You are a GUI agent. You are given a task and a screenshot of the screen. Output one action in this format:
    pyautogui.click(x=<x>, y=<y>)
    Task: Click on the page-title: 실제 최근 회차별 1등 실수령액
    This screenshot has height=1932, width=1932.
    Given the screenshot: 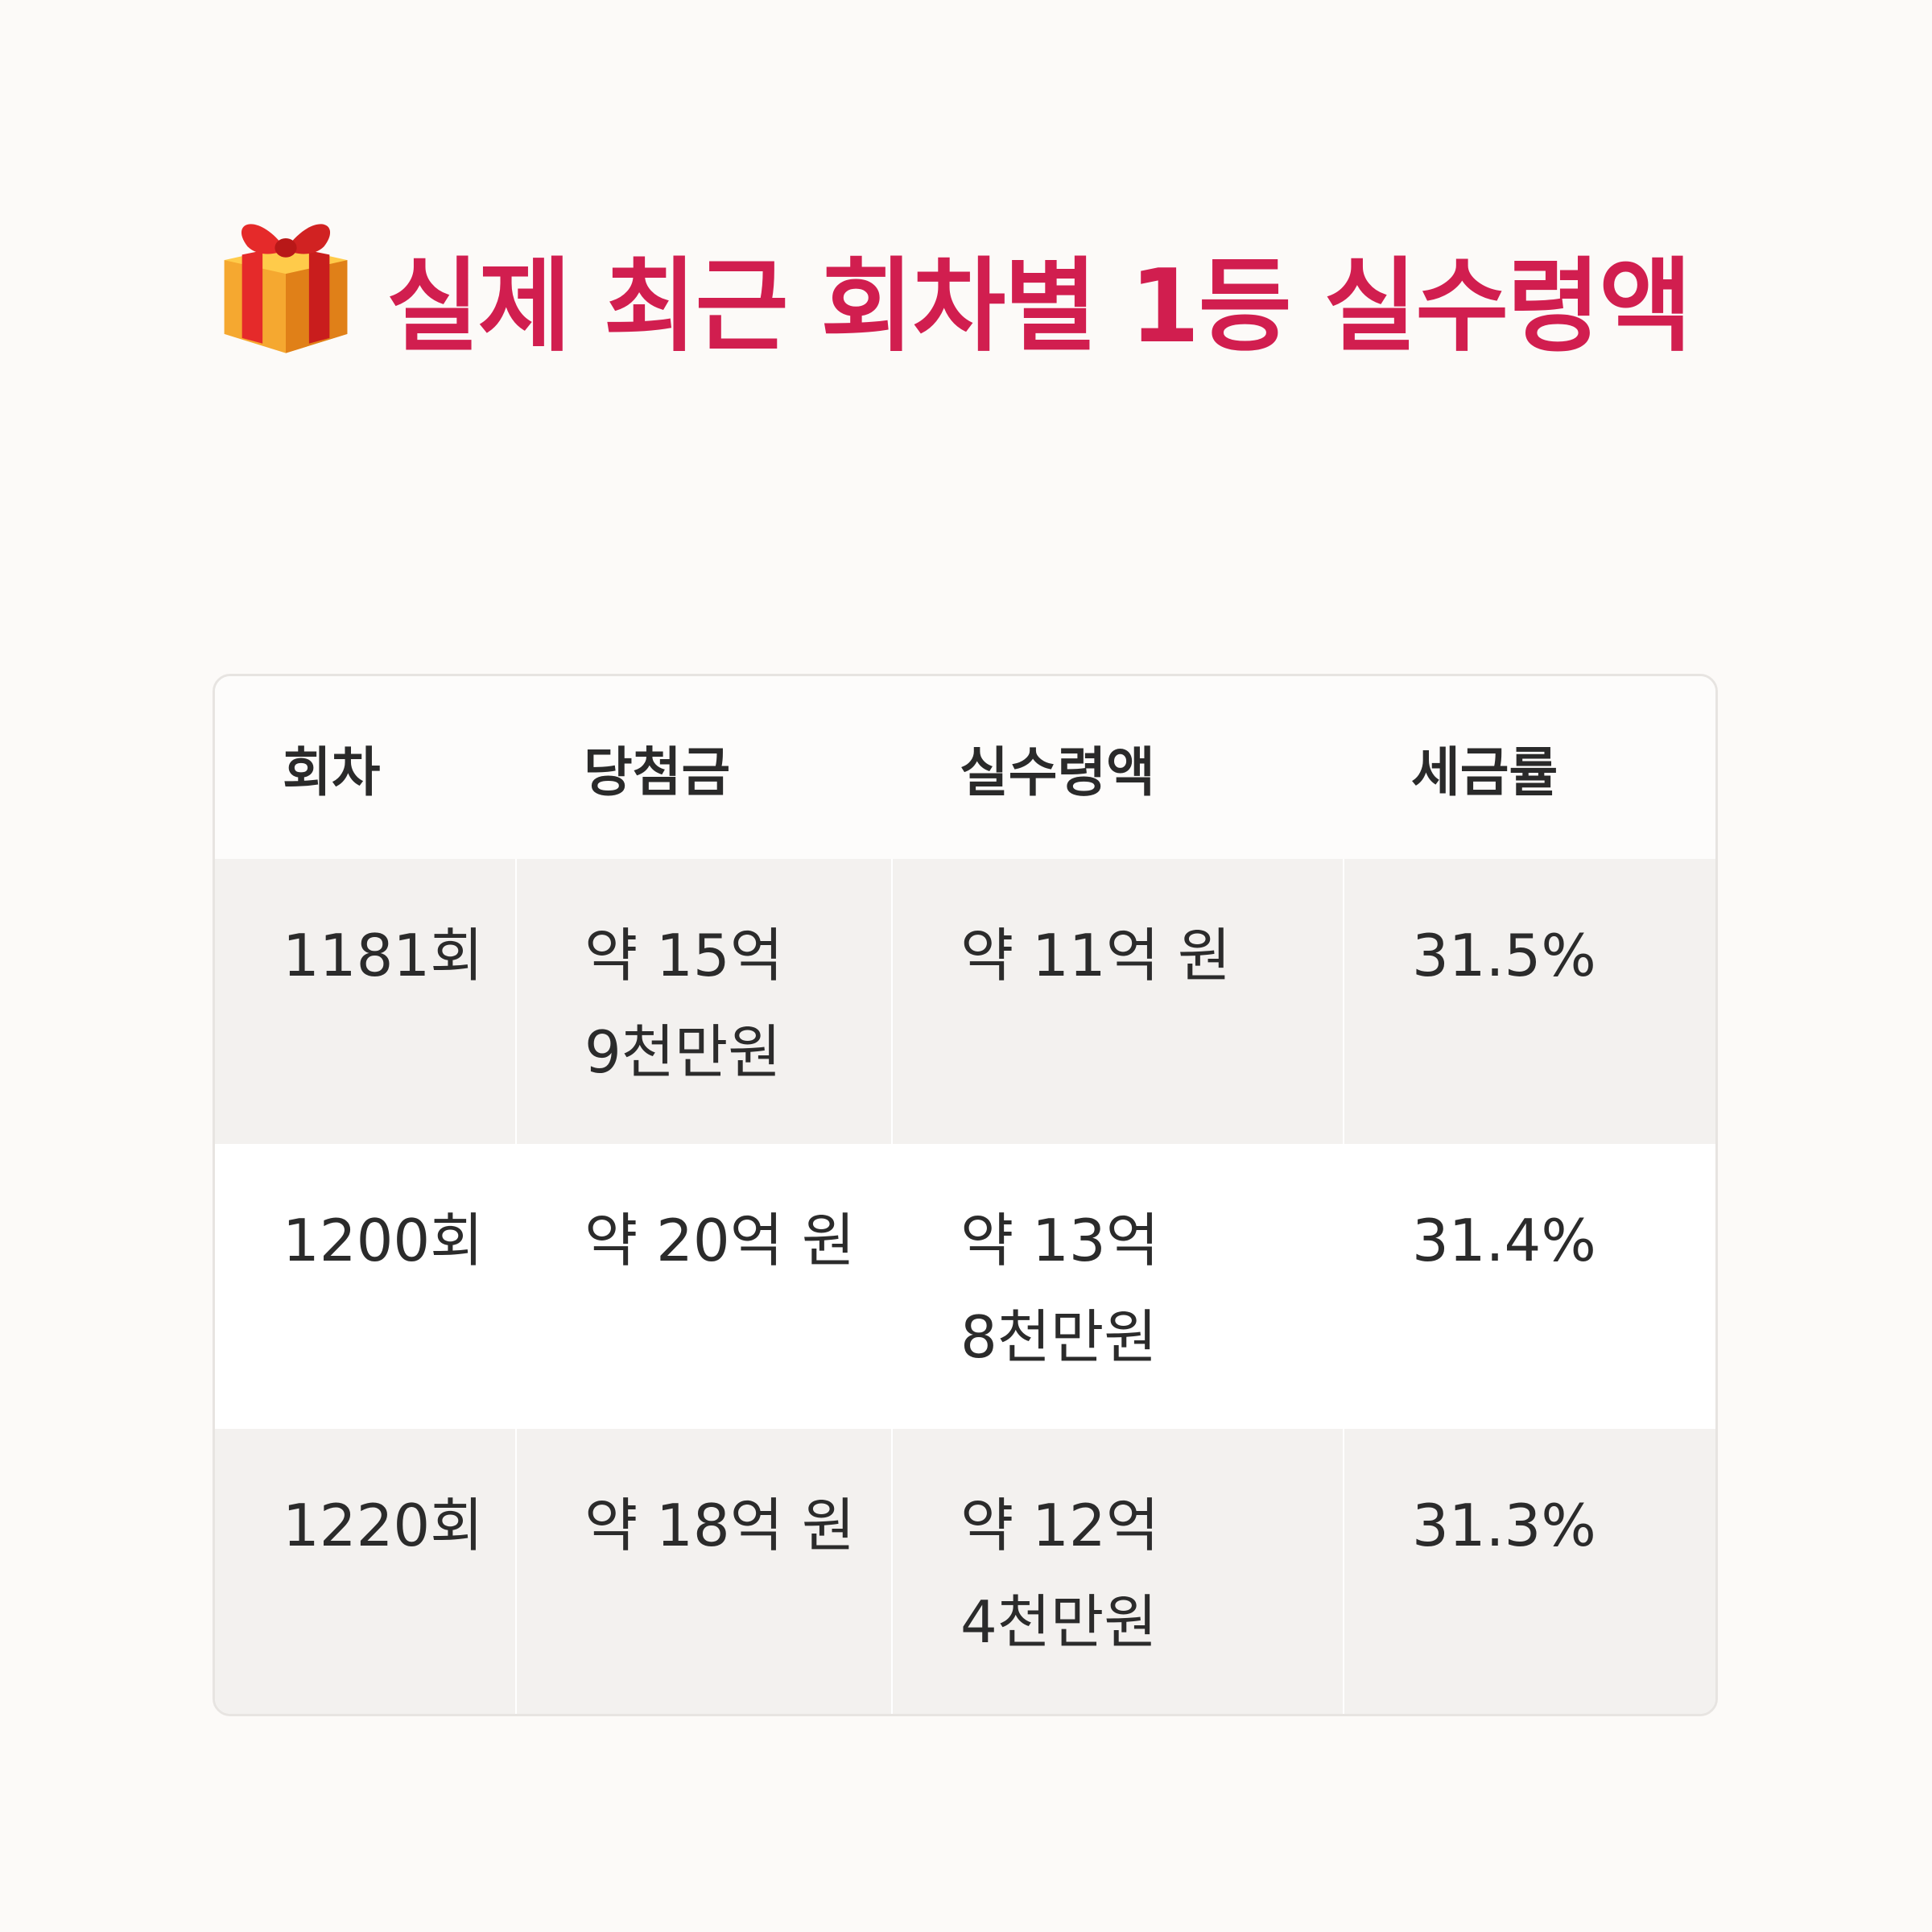 What is the action you would take?
    pyautogui.click(x=982, y=301)
    